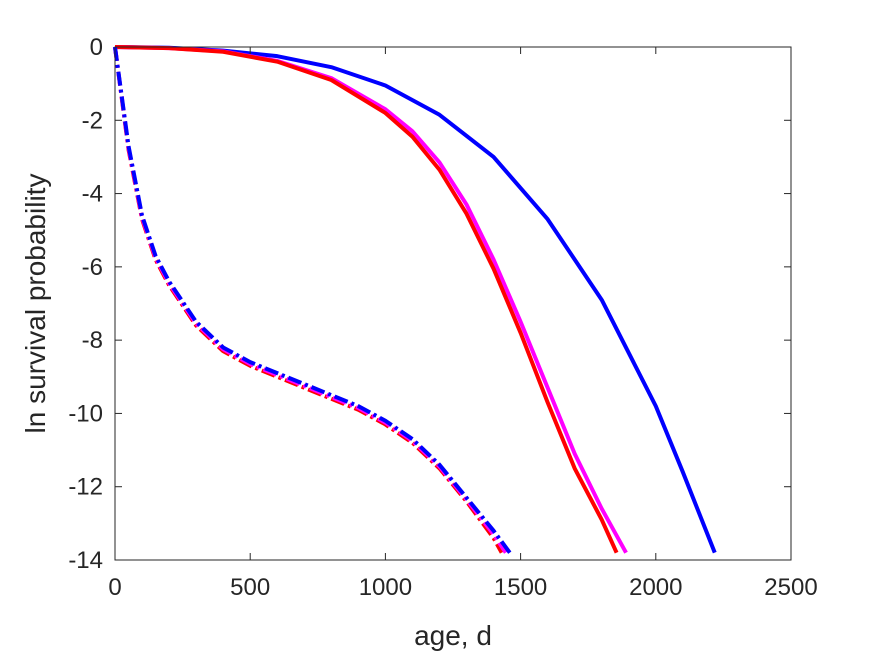 Image resolution: width=875 pixels, height=656 pixels. Describe the element at coordinates (35, 304) in the screenshot. I see `y-axis-label: ln survival probability` at that location.